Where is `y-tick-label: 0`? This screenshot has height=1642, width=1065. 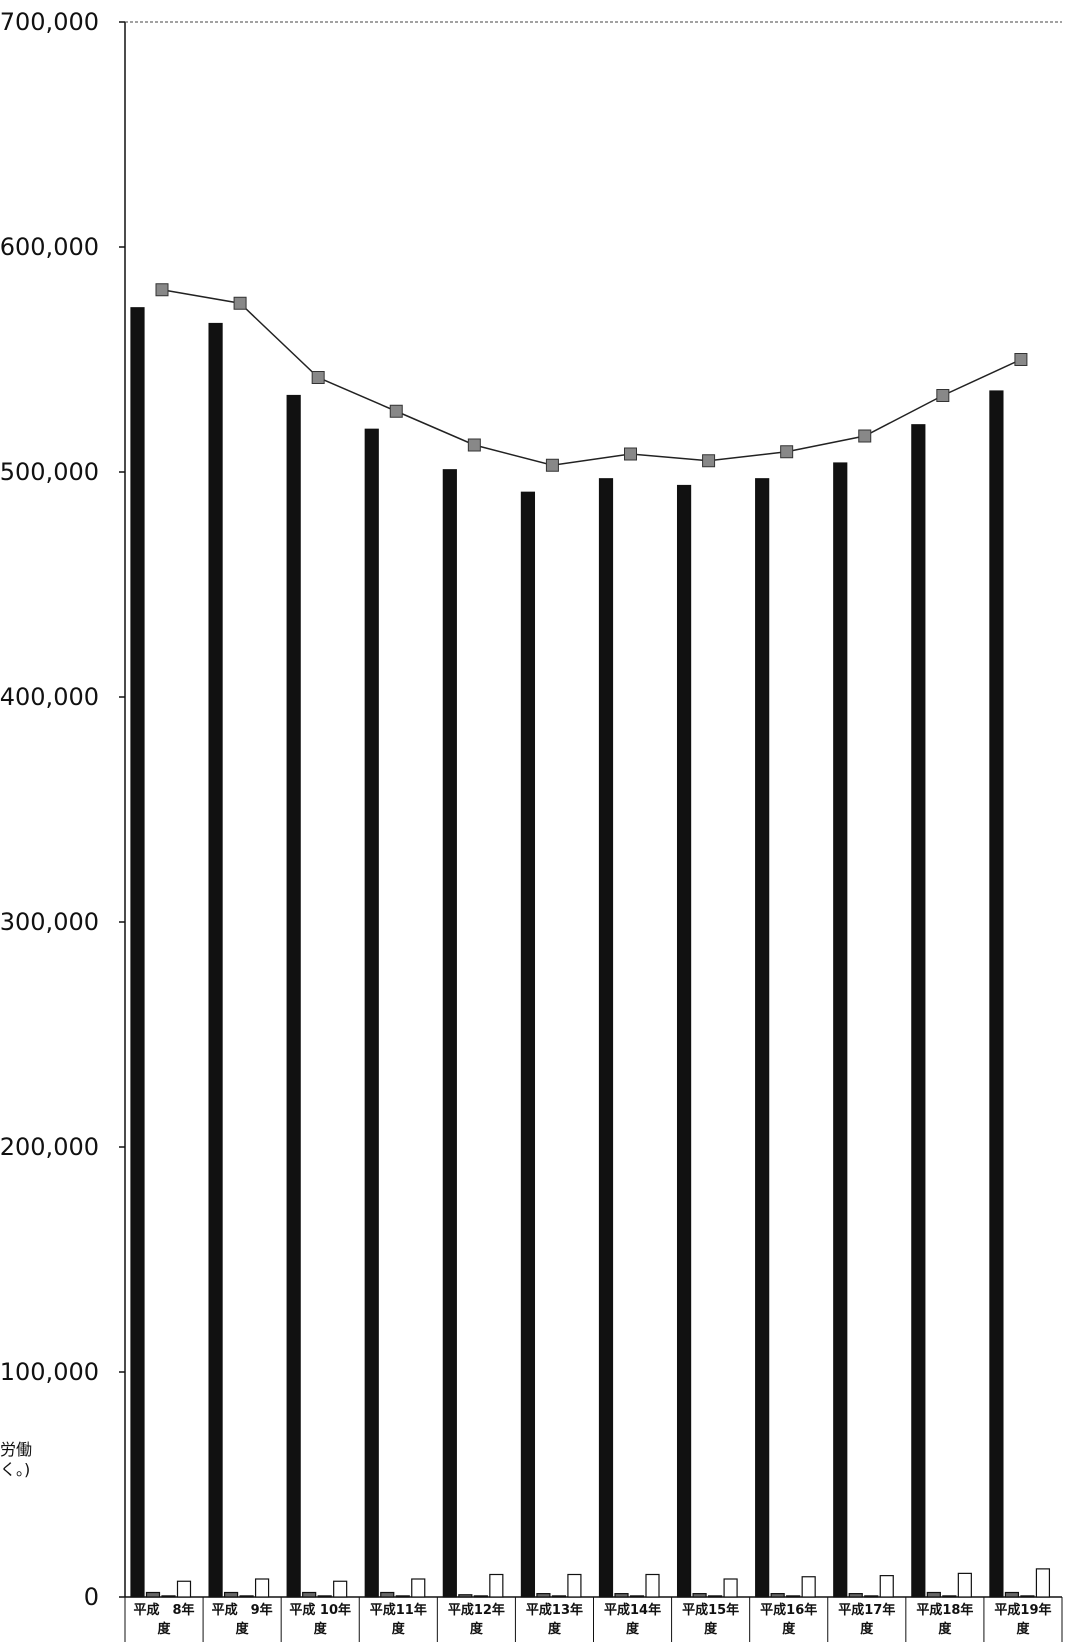
y-tick-label: 0 is located at coordinates (91, 1597).